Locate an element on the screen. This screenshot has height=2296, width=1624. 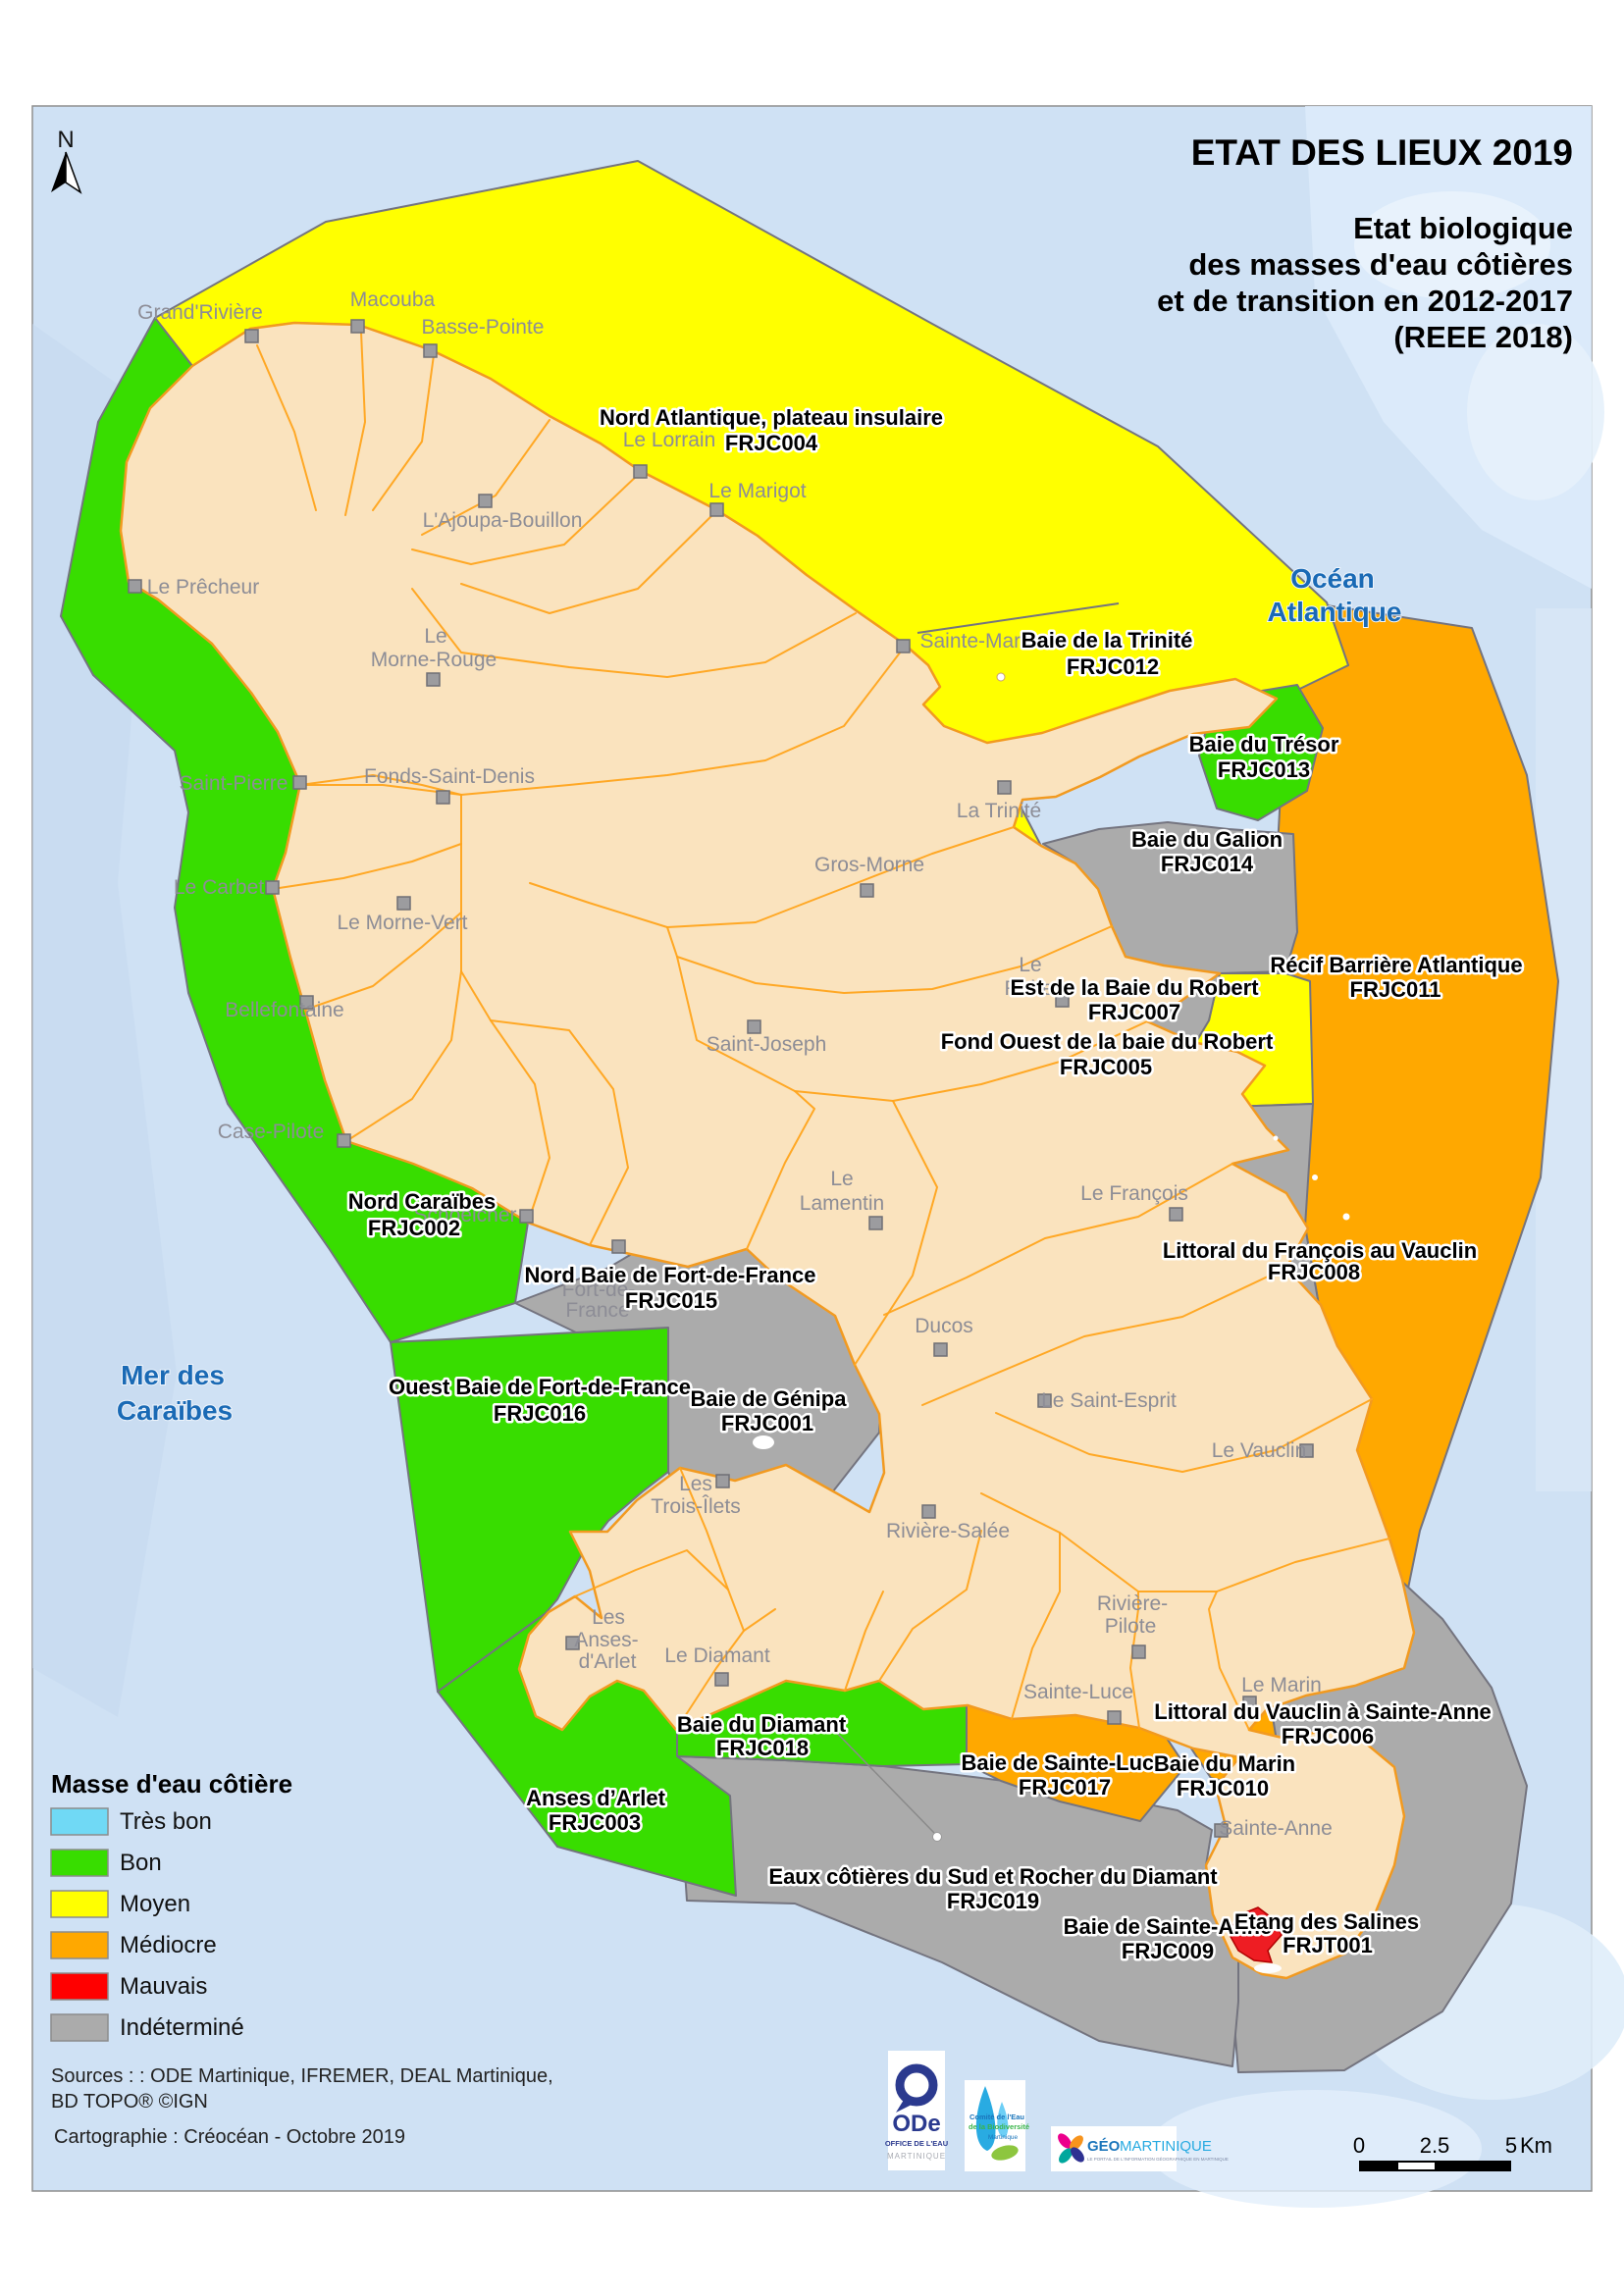
scale-bar: 0 2.5 5 Km is located at coordinates (1452, 2152).